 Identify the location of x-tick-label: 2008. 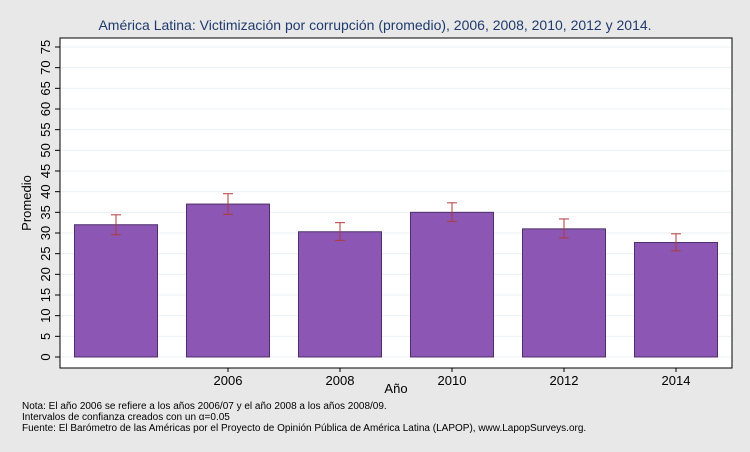
(340, 380).